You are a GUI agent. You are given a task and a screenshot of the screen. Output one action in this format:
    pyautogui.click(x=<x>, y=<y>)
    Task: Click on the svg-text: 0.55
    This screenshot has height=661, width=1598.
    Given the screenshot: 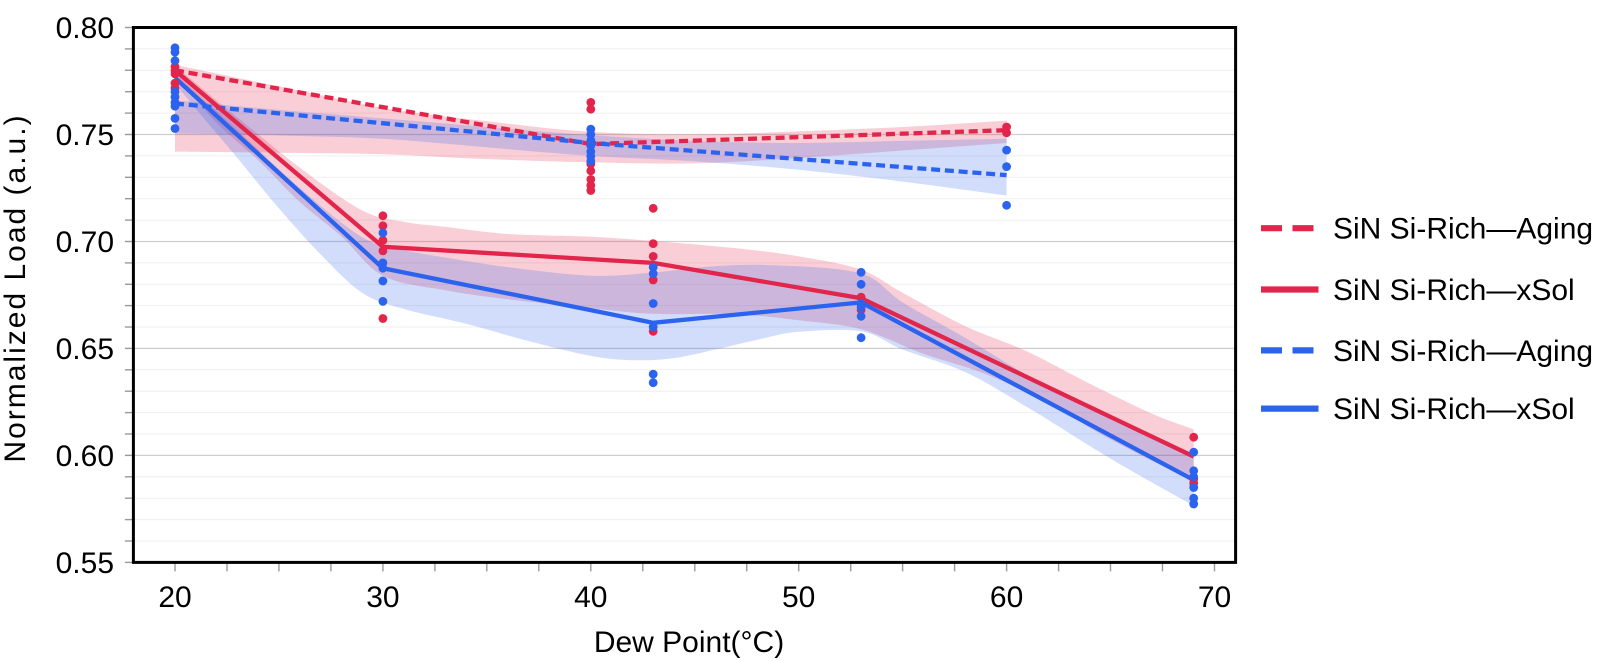 What is the action you would take?
    pyautogui.click(x=85, y=563)
    